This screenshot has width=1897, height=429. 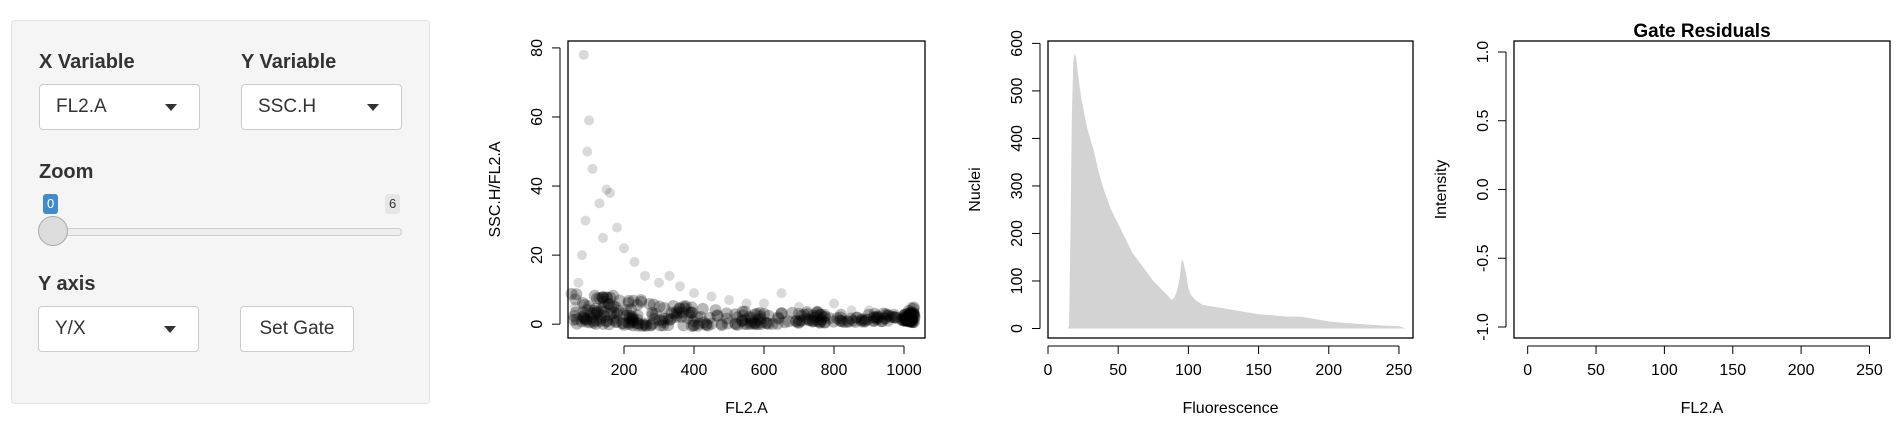 I want to click on y-axis-label: Y axis, so click(x=67, y=284).